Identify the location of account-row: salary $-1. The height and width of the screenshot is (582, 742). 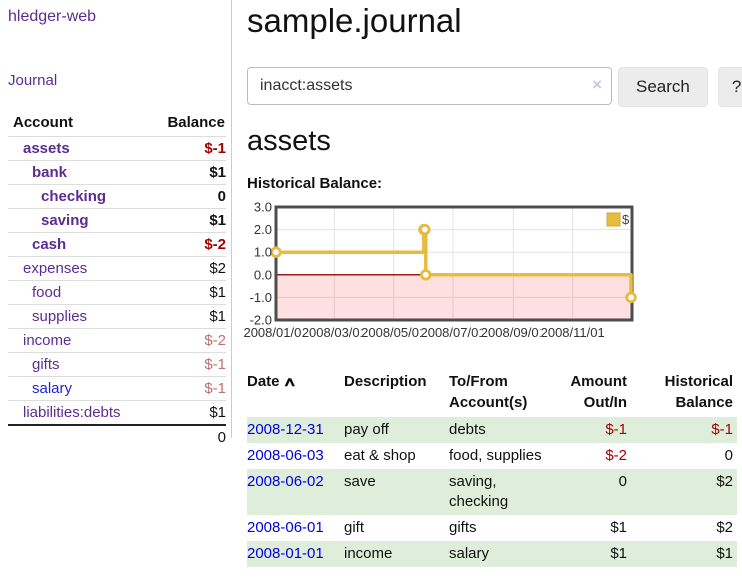
(117, 388).